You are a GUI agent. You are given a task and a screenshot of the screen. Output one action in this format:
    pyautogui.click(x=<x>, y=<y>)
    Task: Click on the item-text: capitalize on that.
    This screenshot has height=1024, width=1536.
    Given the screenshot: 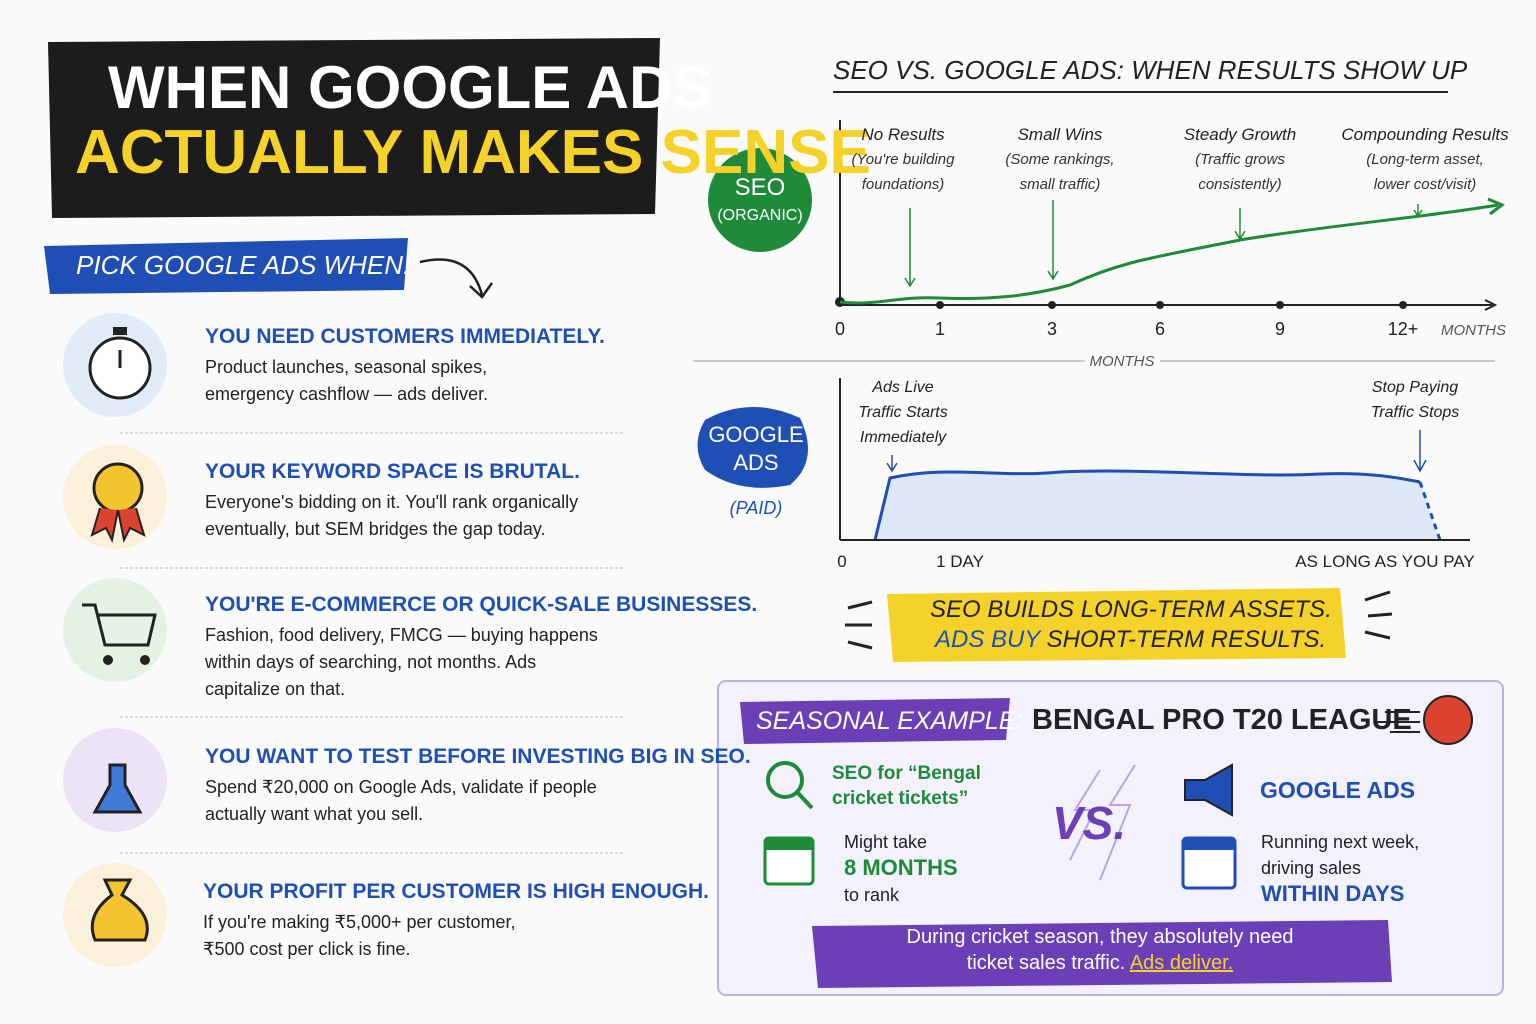 What is the action you would take?
    pyautogui.click(x=275, y=689)
    